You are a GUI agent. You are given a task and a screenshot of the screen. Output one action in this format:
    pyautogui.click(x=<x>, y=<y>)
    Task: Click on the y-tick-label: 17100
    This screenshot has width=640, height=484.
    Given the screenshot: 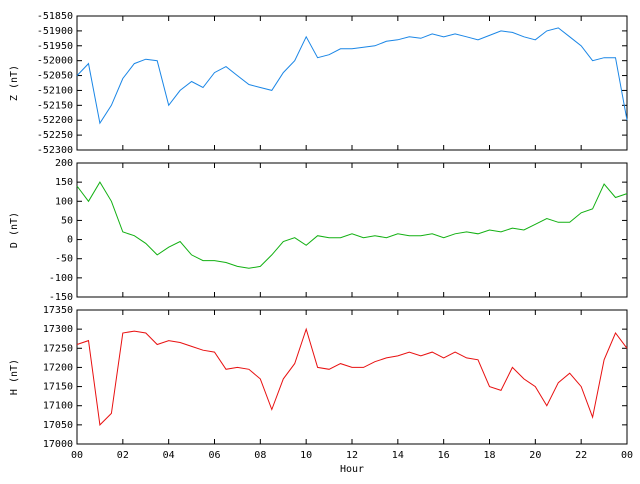 What is the action you would take?
    pyautogui.click(x=58, y=406)
    